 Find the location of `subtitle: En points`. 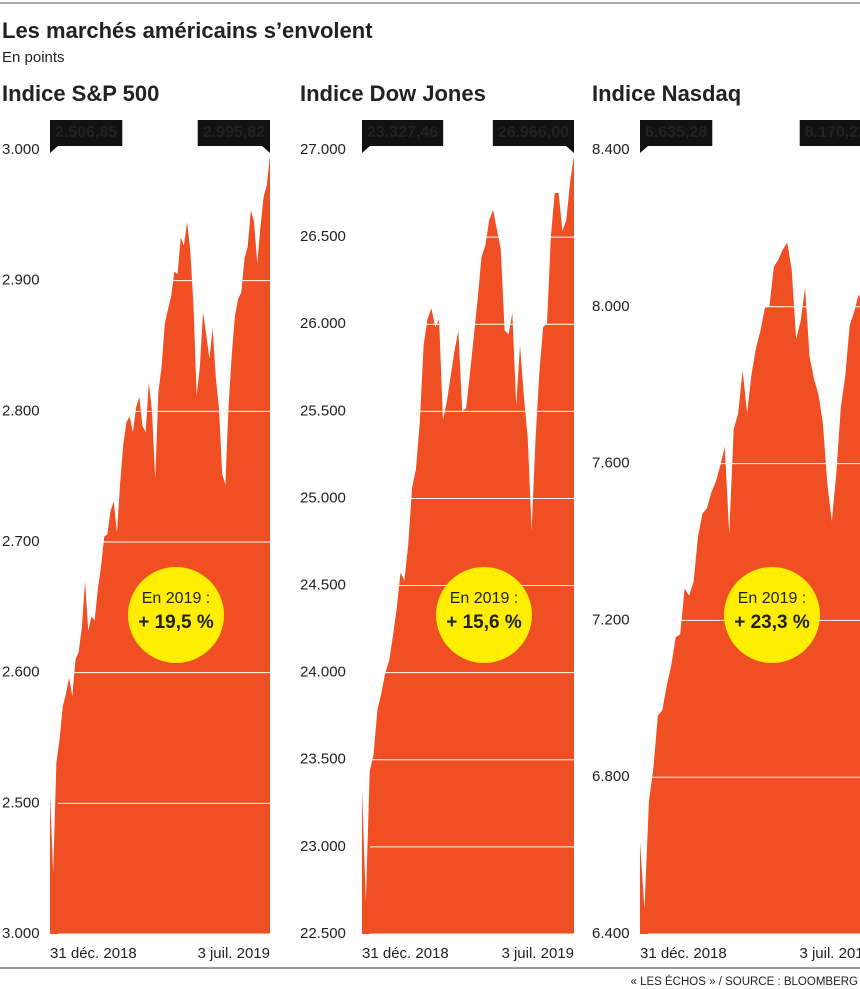

subtitle: En points is located at coordinates (33, 57).